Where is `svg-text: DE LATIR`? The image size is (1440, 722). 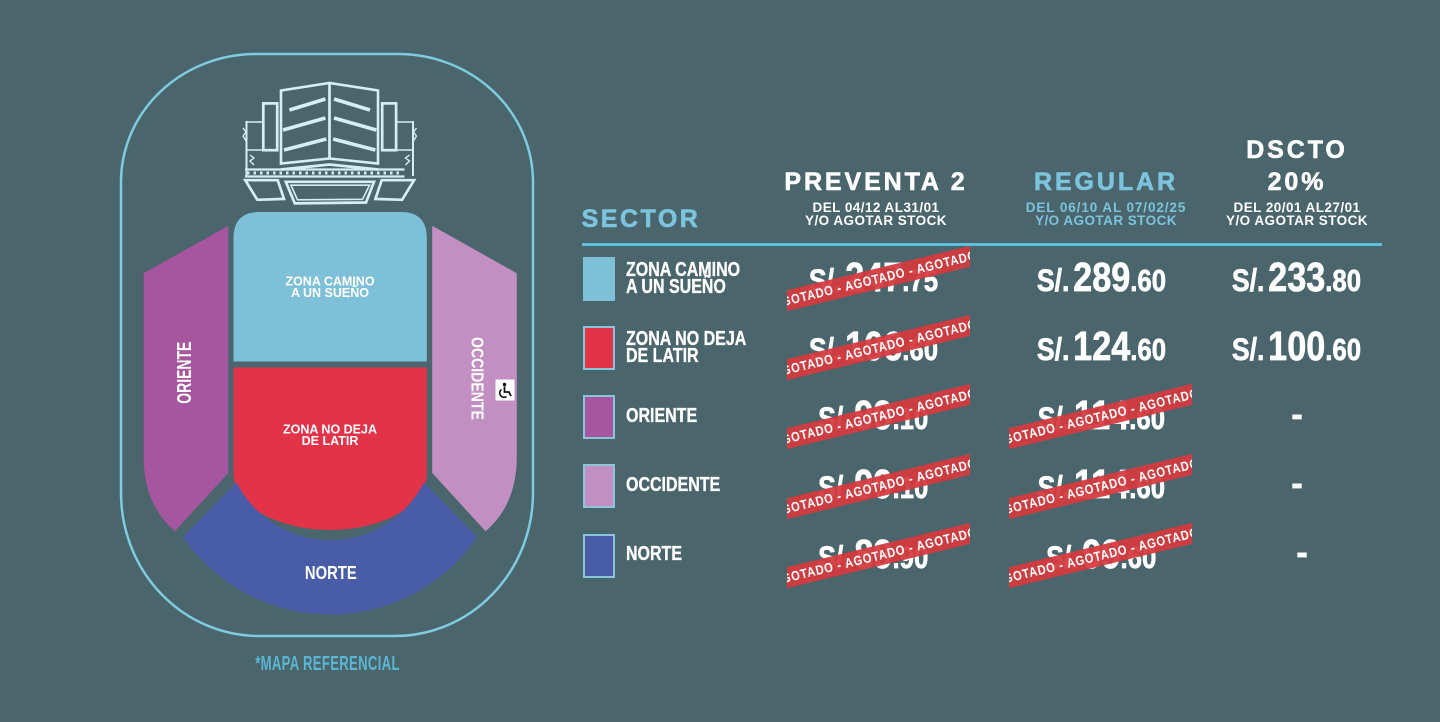 svg-text: DE LATIR is located at coordinates (330, 441).